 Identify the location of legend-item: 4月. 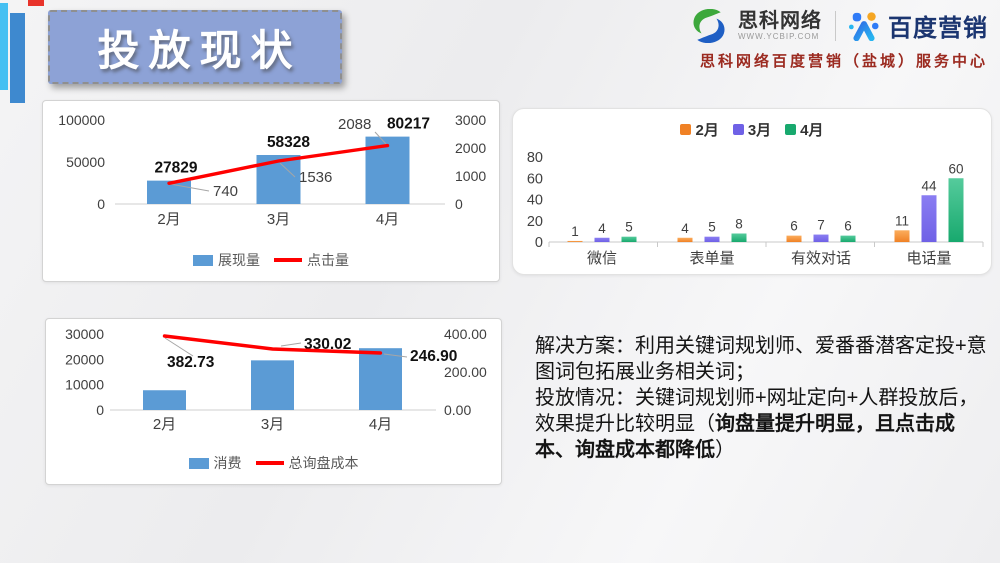
(804, 129).